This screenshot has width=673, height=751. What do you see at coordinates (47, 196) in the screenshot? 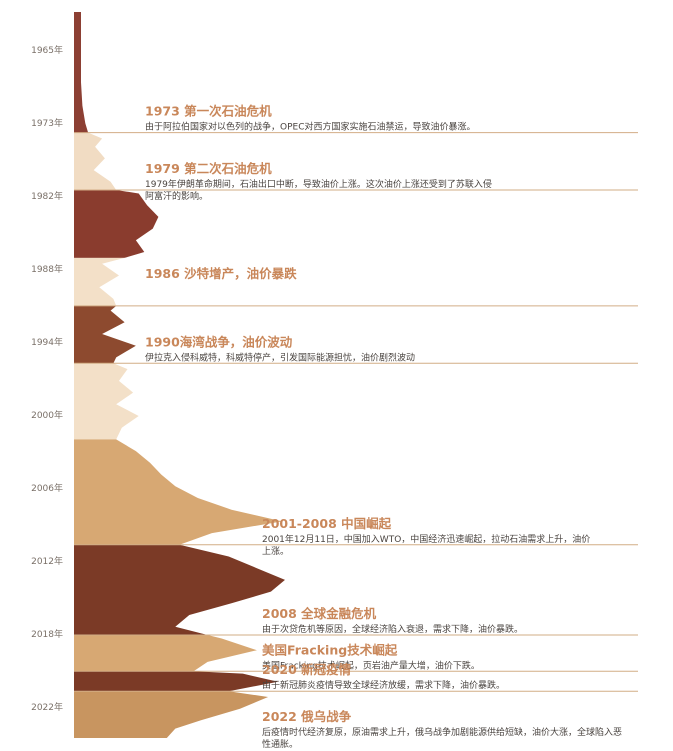
I see `year-tick-label: 1982年` at bounding box center [47, 196].